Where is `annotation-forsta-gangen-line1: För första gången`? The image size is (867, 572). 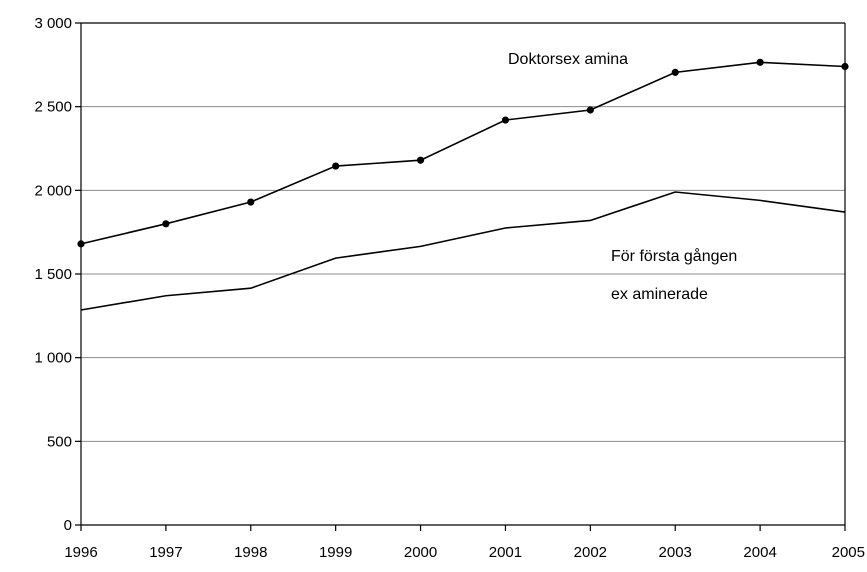 annotation-forsta-gangen-line1: För första gången is located at coordinates (674, 256).